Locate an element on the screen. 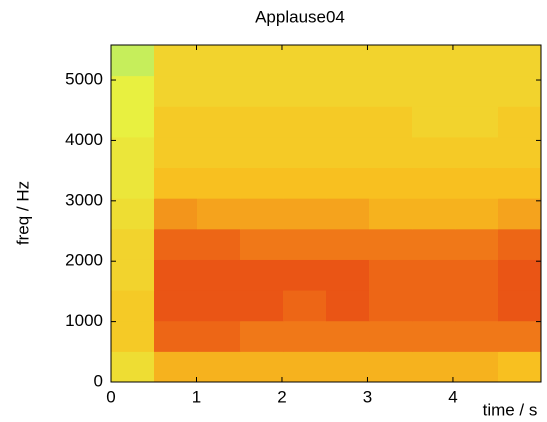 This screenshot has height=422, width=547. x-tick-label: 0 is located at coordinates (110, 396).